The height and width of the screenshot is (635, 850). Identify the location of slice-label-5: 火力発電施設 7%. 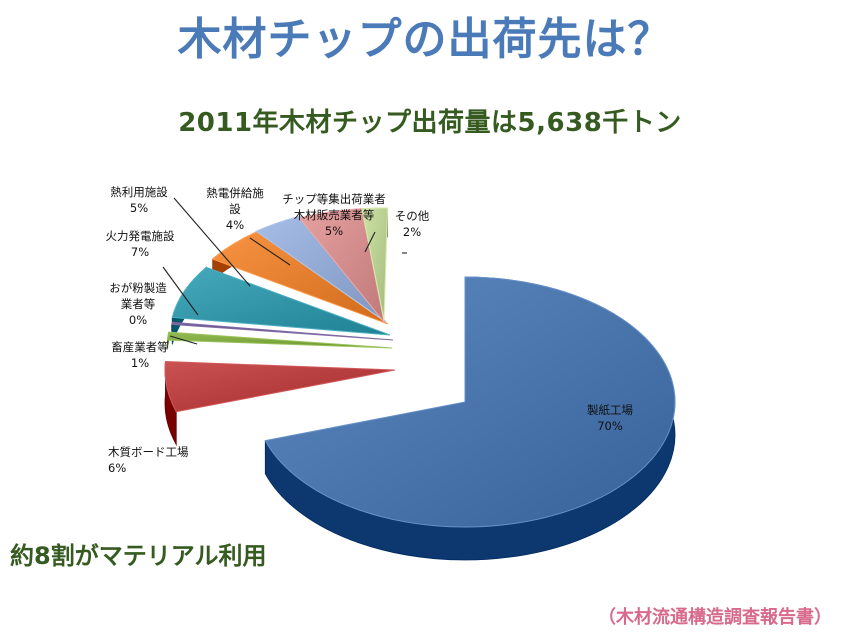
(140, 244).